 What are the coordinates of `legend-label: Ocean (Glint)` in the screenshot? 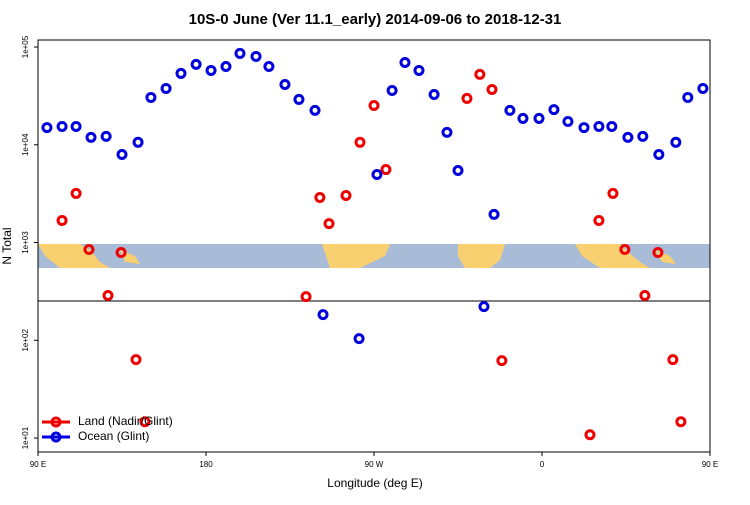 It's located at (113, 436).